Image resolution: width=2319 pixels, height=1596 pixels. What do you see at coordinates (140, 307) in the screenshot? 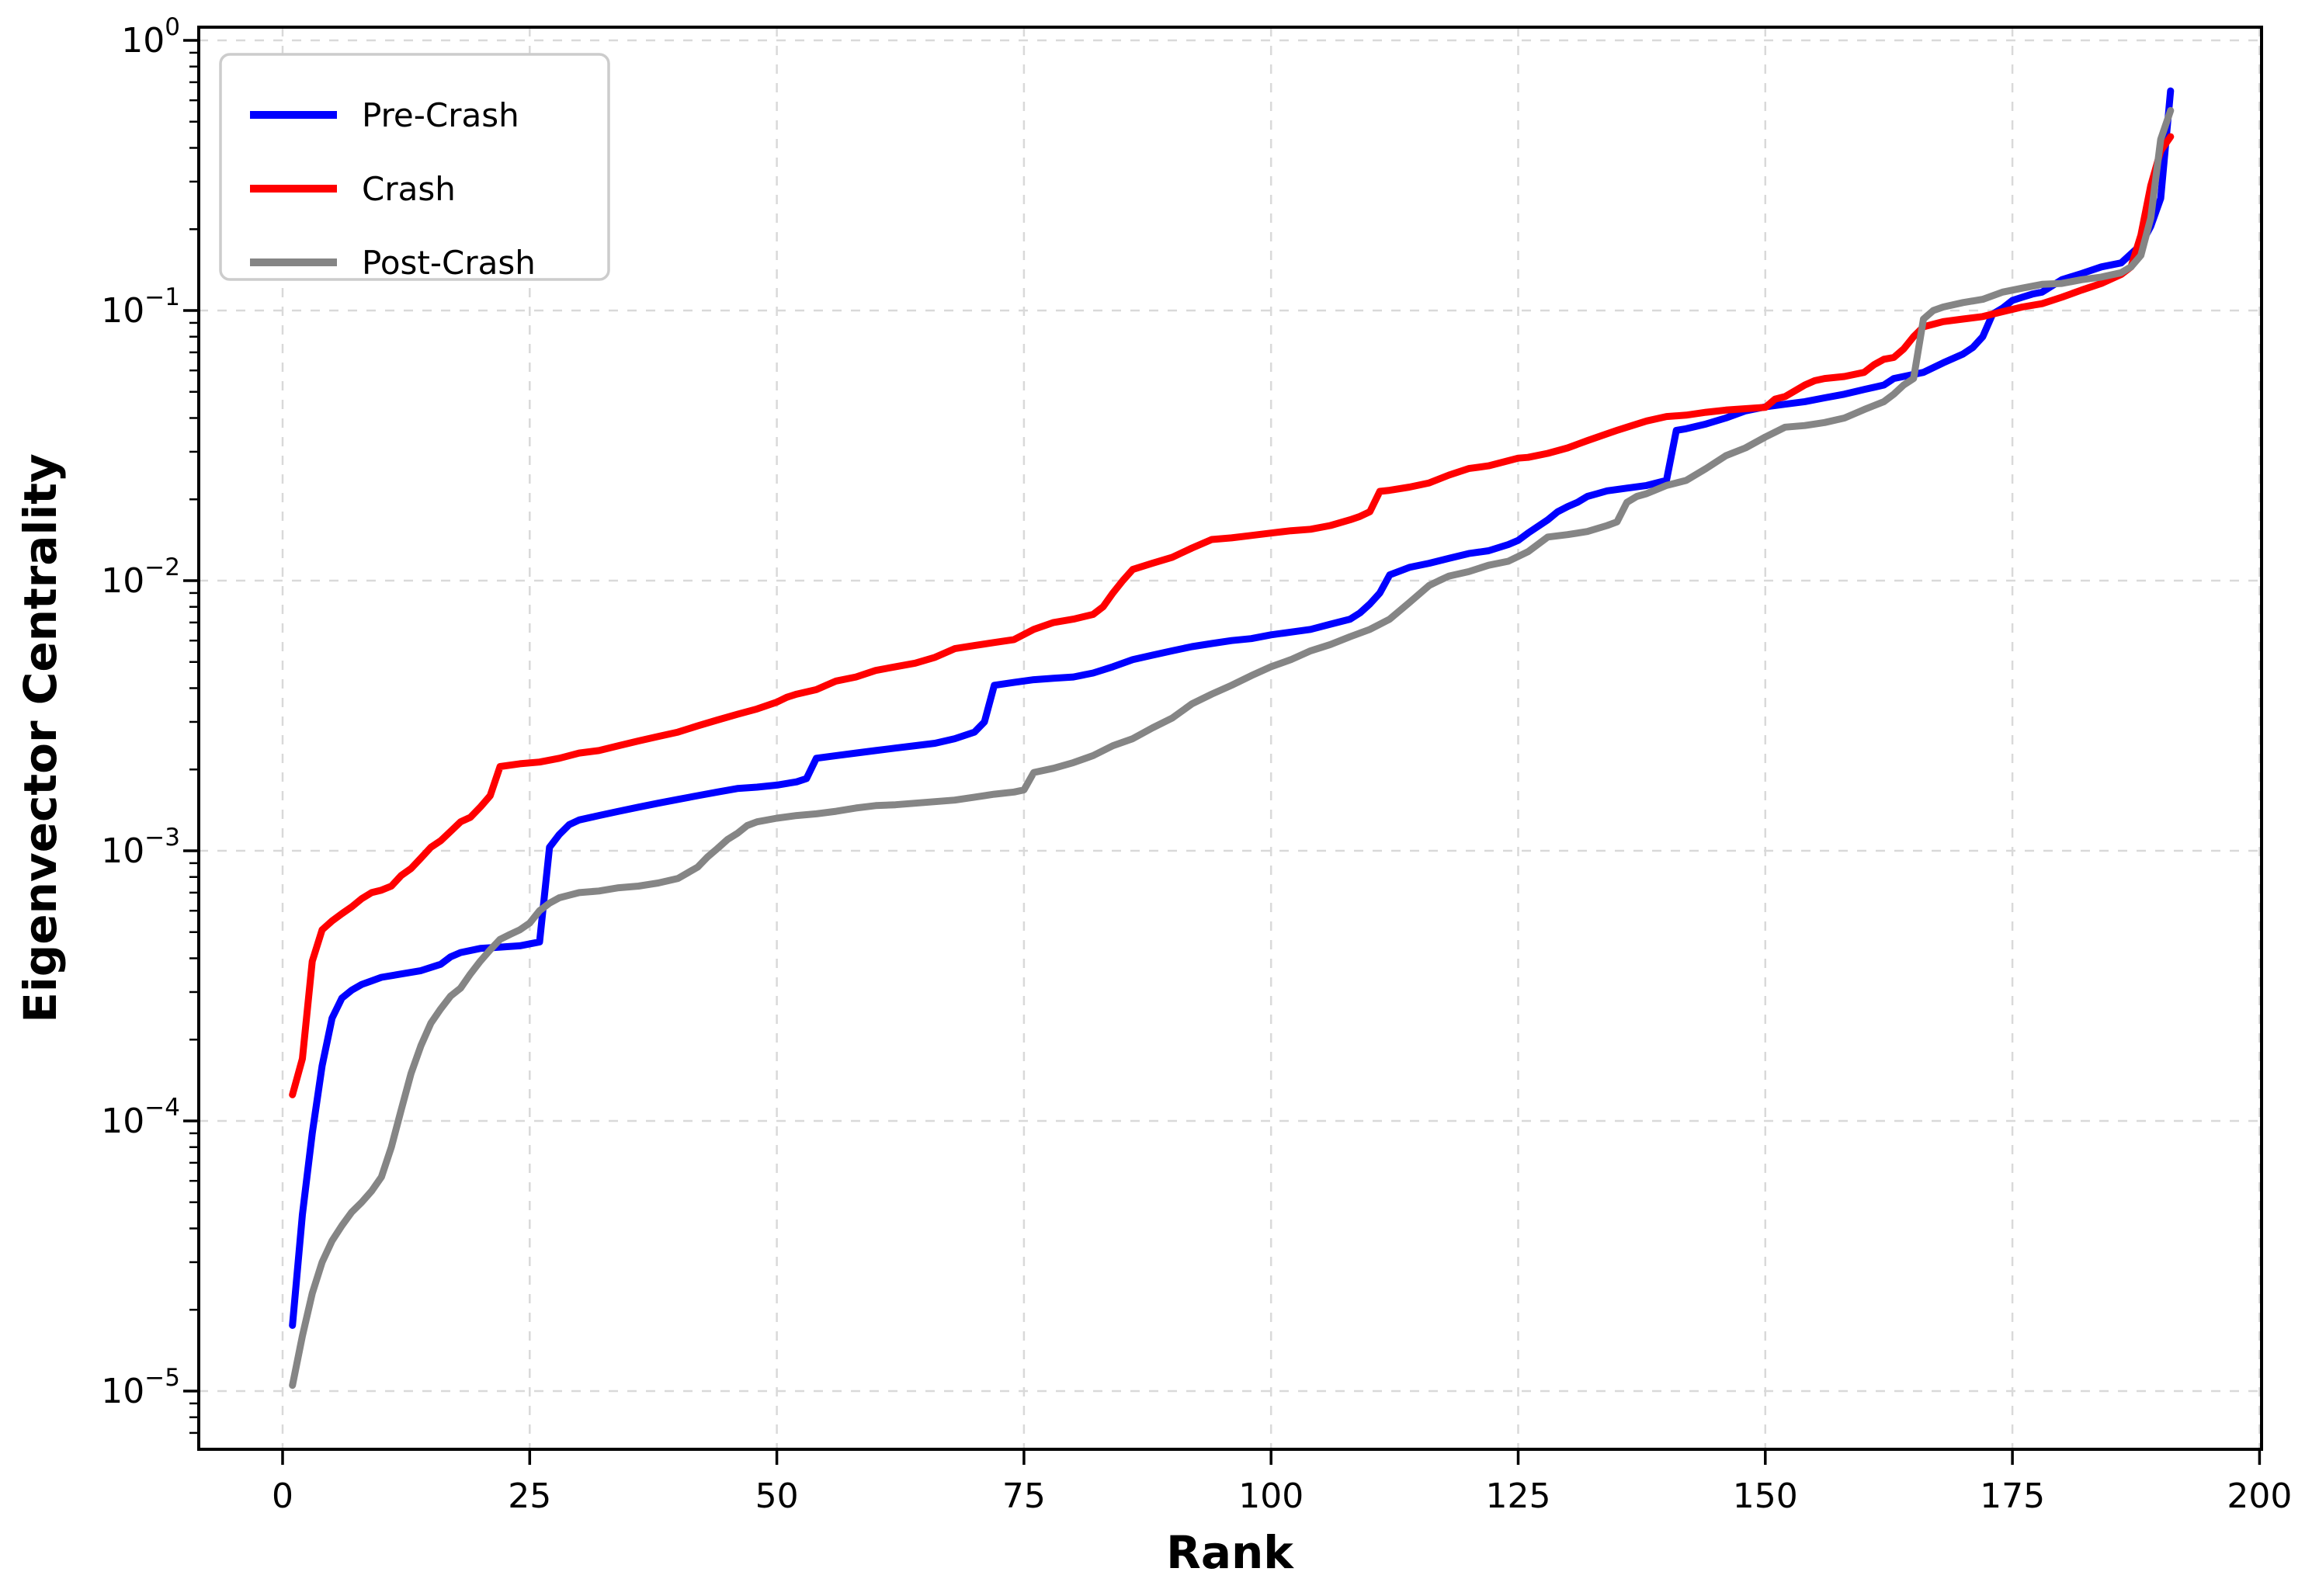
I see `y-tick-label: 10⁻¹` at bounding box center [140, 307].